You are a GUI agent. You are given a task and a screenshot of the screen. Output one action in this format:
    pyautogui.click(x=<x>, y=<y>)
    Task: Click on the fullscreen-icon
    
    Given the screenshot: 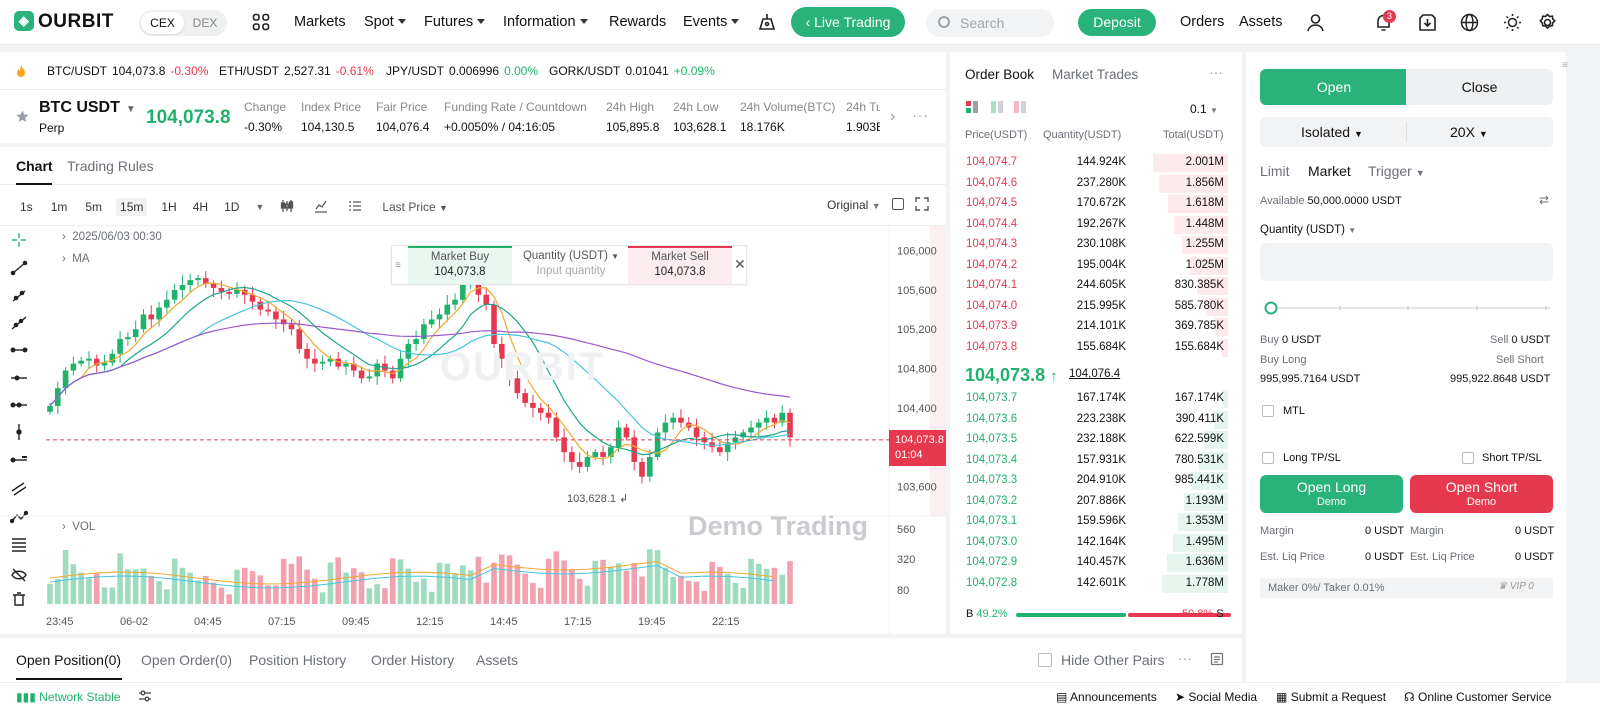 What is the action you would take?
    pyautogui.click(x=922, y=205)
    